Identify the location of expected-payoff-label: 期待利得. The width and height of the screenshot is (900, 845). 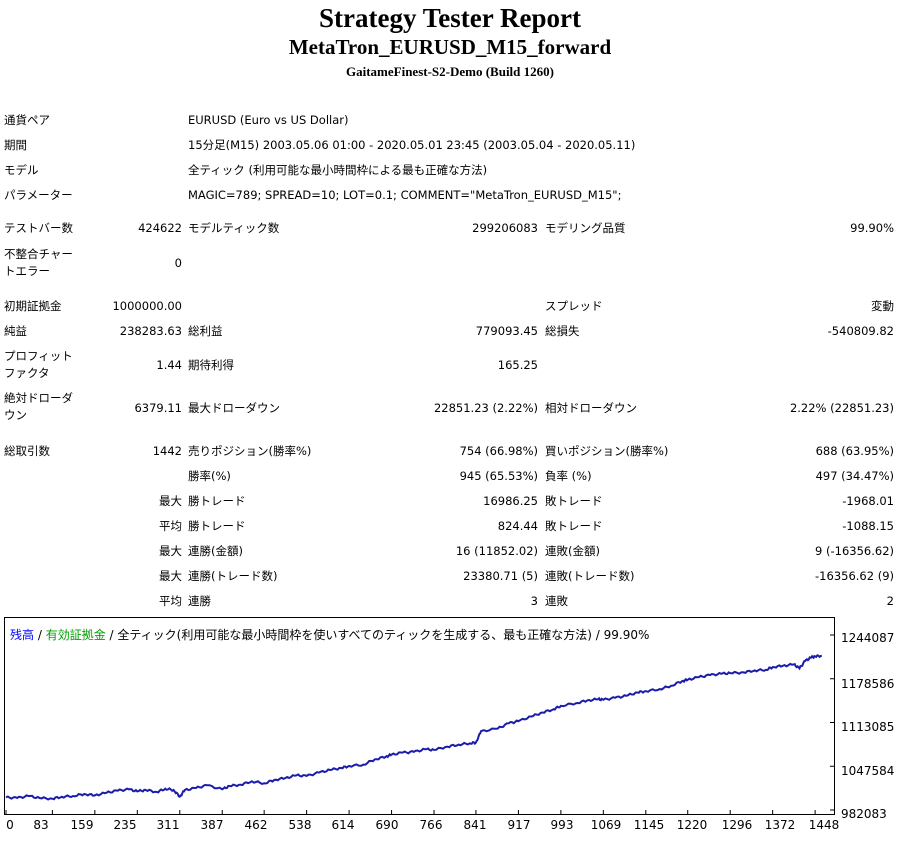
(211, 365).